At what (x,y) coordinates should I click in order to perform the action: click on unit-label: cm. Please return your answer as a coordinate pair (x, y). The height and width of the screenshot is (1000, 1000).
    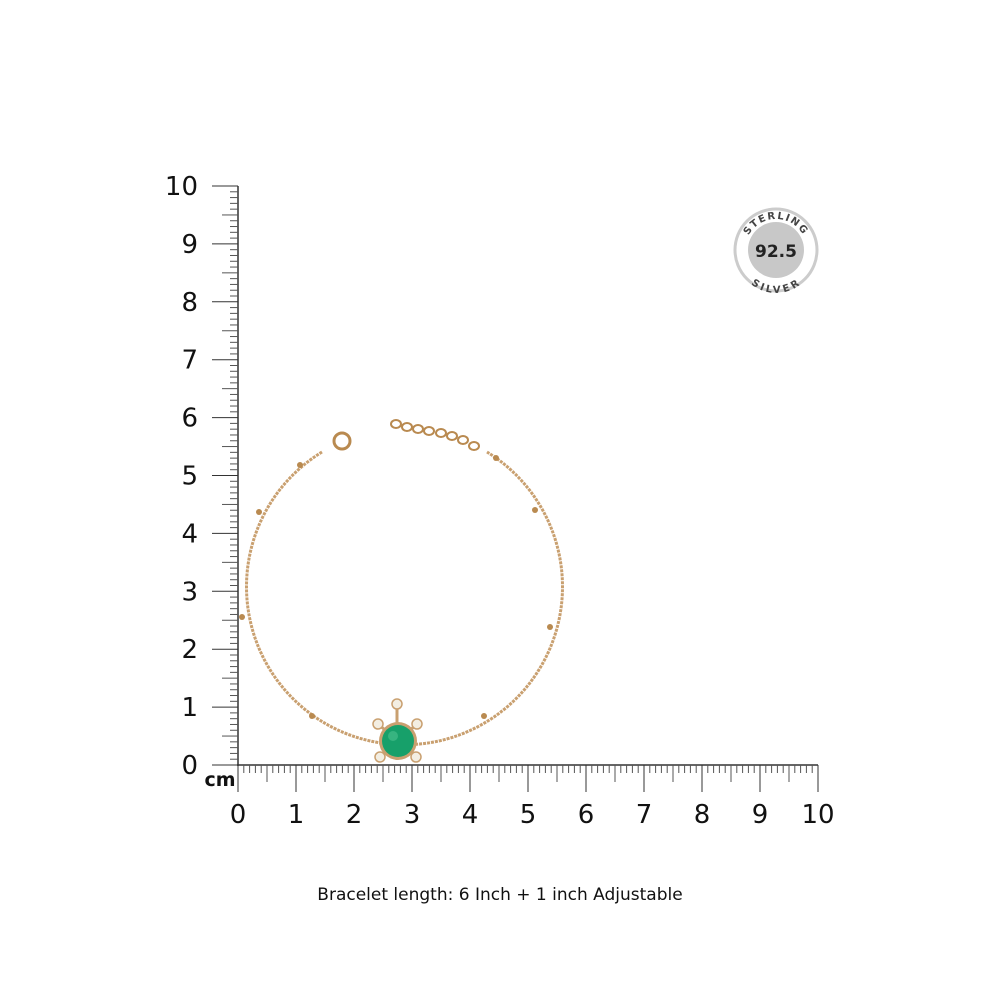
    Looking at the image, I should click on (219, 780).